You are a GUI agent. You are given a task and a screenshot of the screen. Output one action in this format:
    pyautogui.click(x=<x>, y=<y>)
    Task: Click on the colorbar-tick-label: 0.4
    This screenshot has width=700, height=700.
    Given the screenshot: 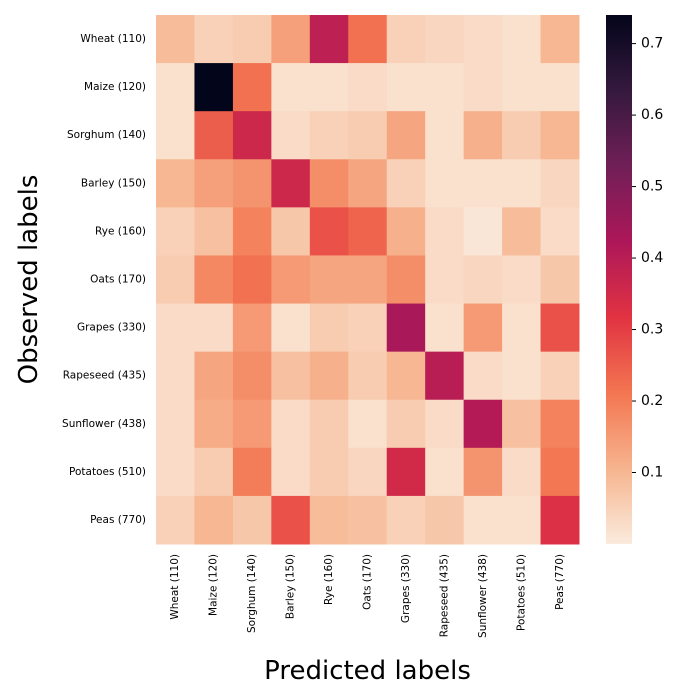 What is the action you would take?
    pyautogui.click(x=652, y=258)
    